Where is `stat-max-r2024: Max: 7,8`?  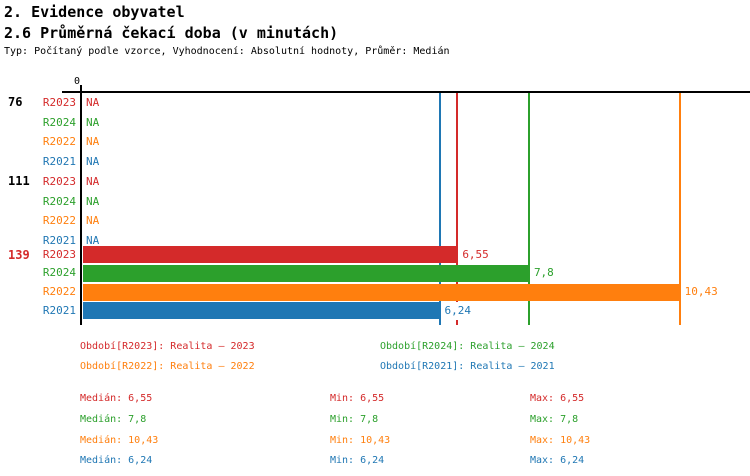 stat-max-r2024: Max: 7,8 is located at coordinates (554, 419).